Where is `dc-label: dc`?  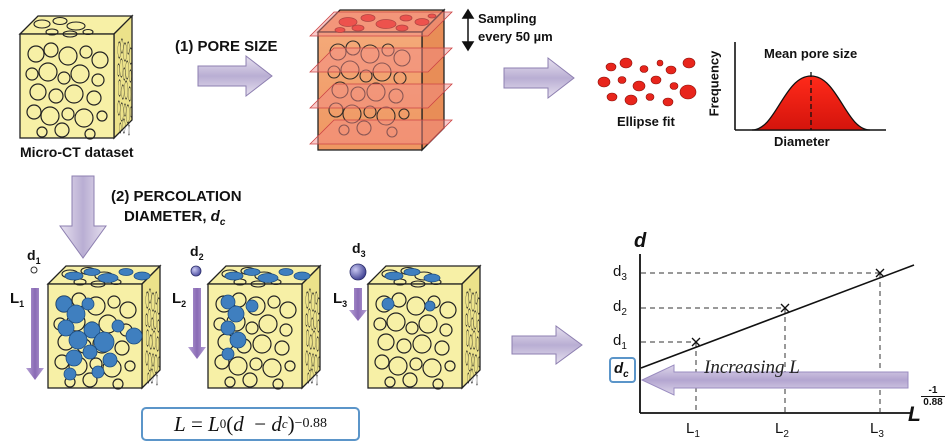 dc-label: dc is located at coordinates (621, 370).